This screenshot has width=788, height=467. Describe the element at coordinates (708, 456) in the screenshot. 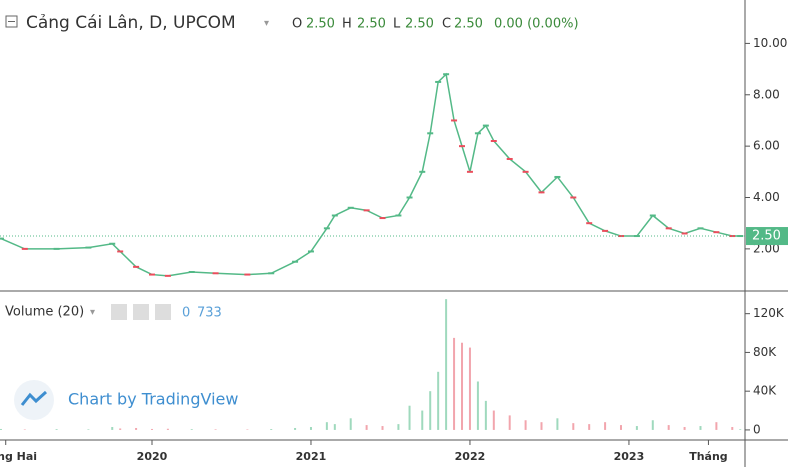

I see `x-tick-label: Tháng` at that location.